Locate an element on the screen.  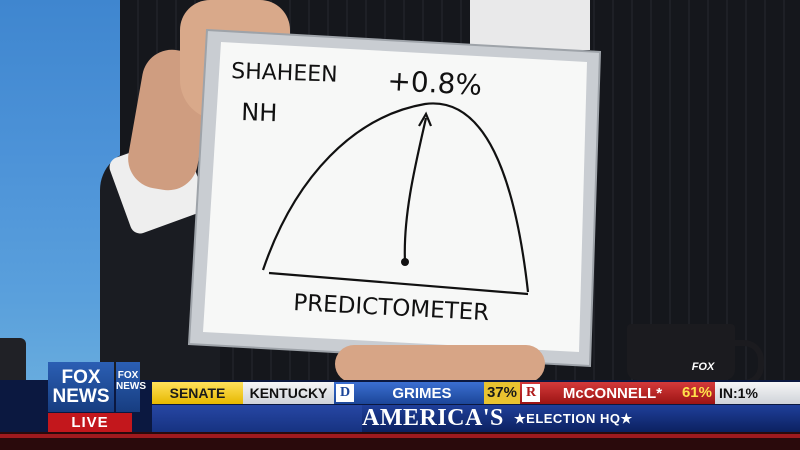
fox-news-logo: FOX NEWS is located at coordinates (81, 387).